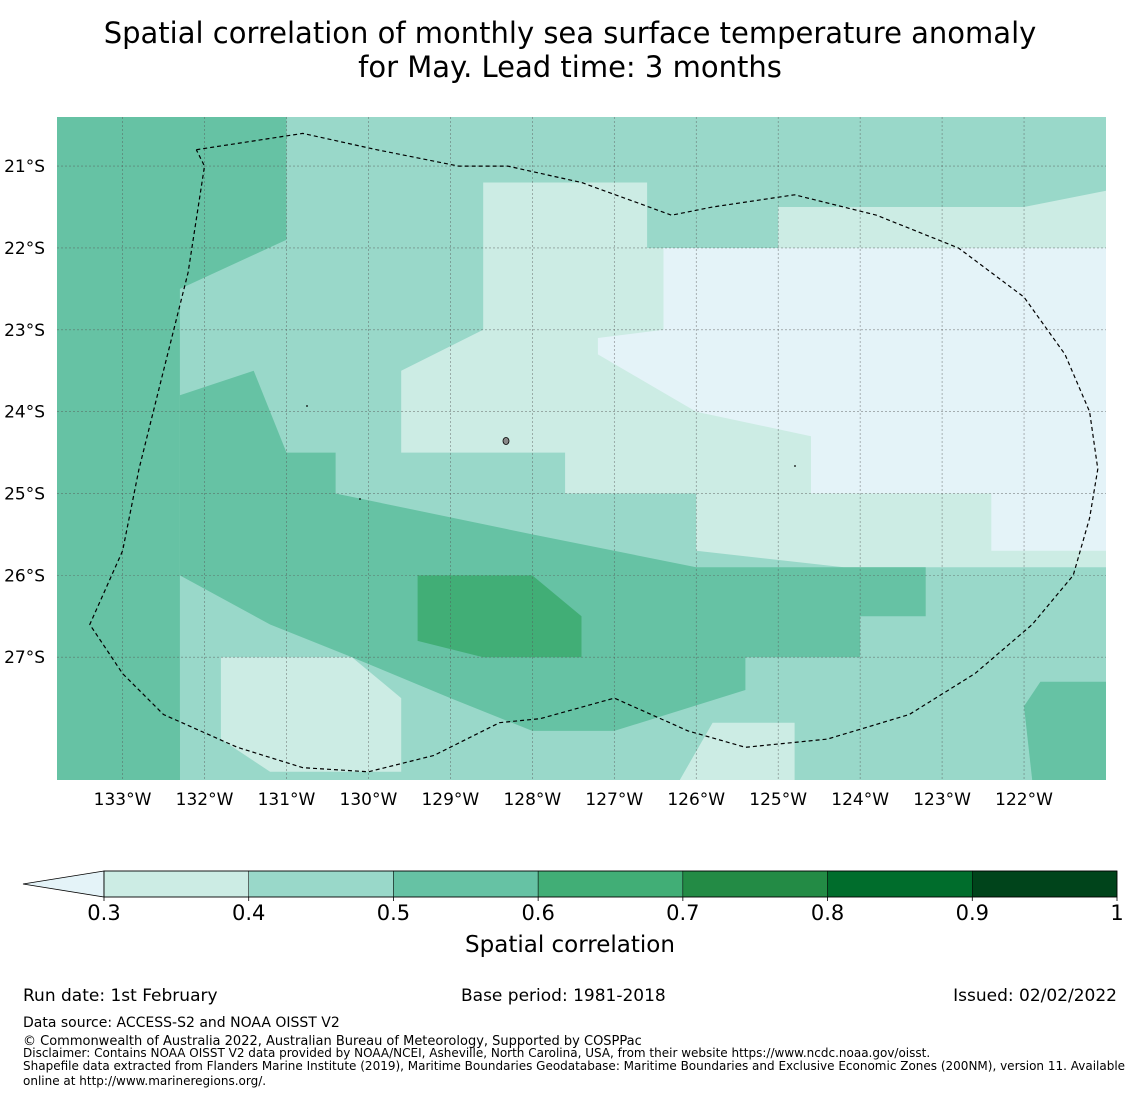 The height and width of the screenshot is (1095, 1140). Describe the element at coordinates (942, 800) in the screenshot. I see `longitude-tick-label: 123°W` at that location.